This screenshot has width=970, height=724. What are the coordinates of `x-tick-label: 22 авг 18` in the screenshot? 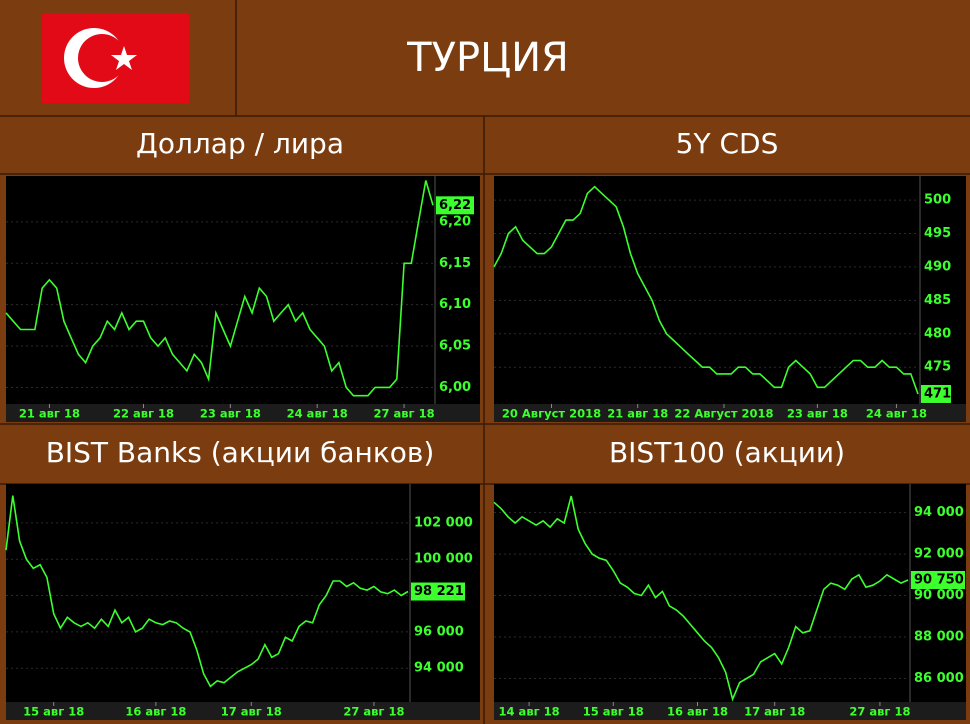 It's located at (143, 414).